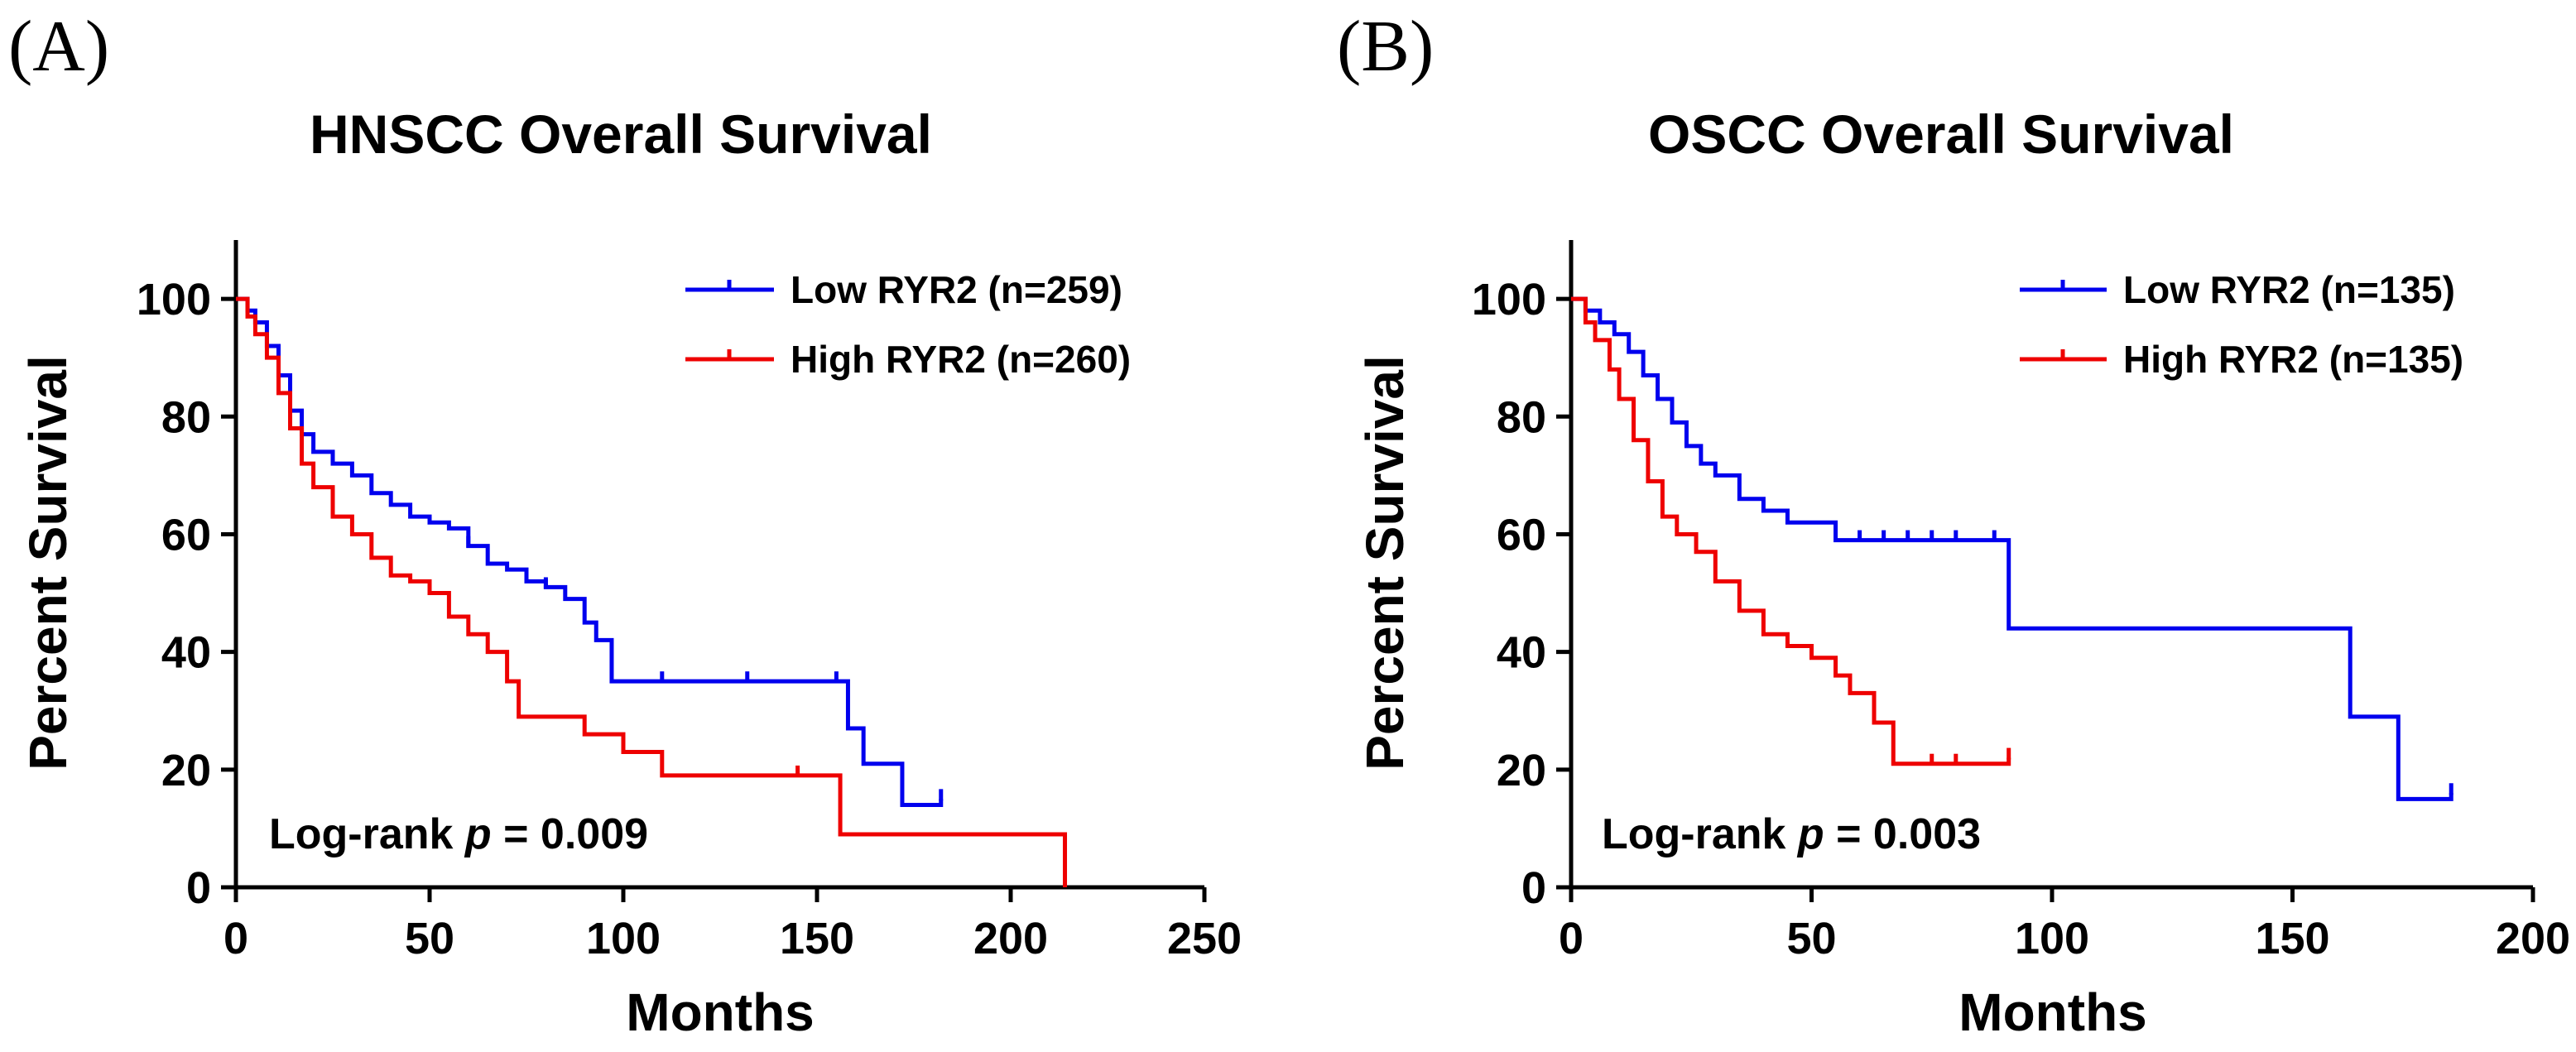  Describe the element at coordinates (956, 289) in the screenshot. I see `legend-label-low-ryr2: Low RYR2 (n=259)` at that location.